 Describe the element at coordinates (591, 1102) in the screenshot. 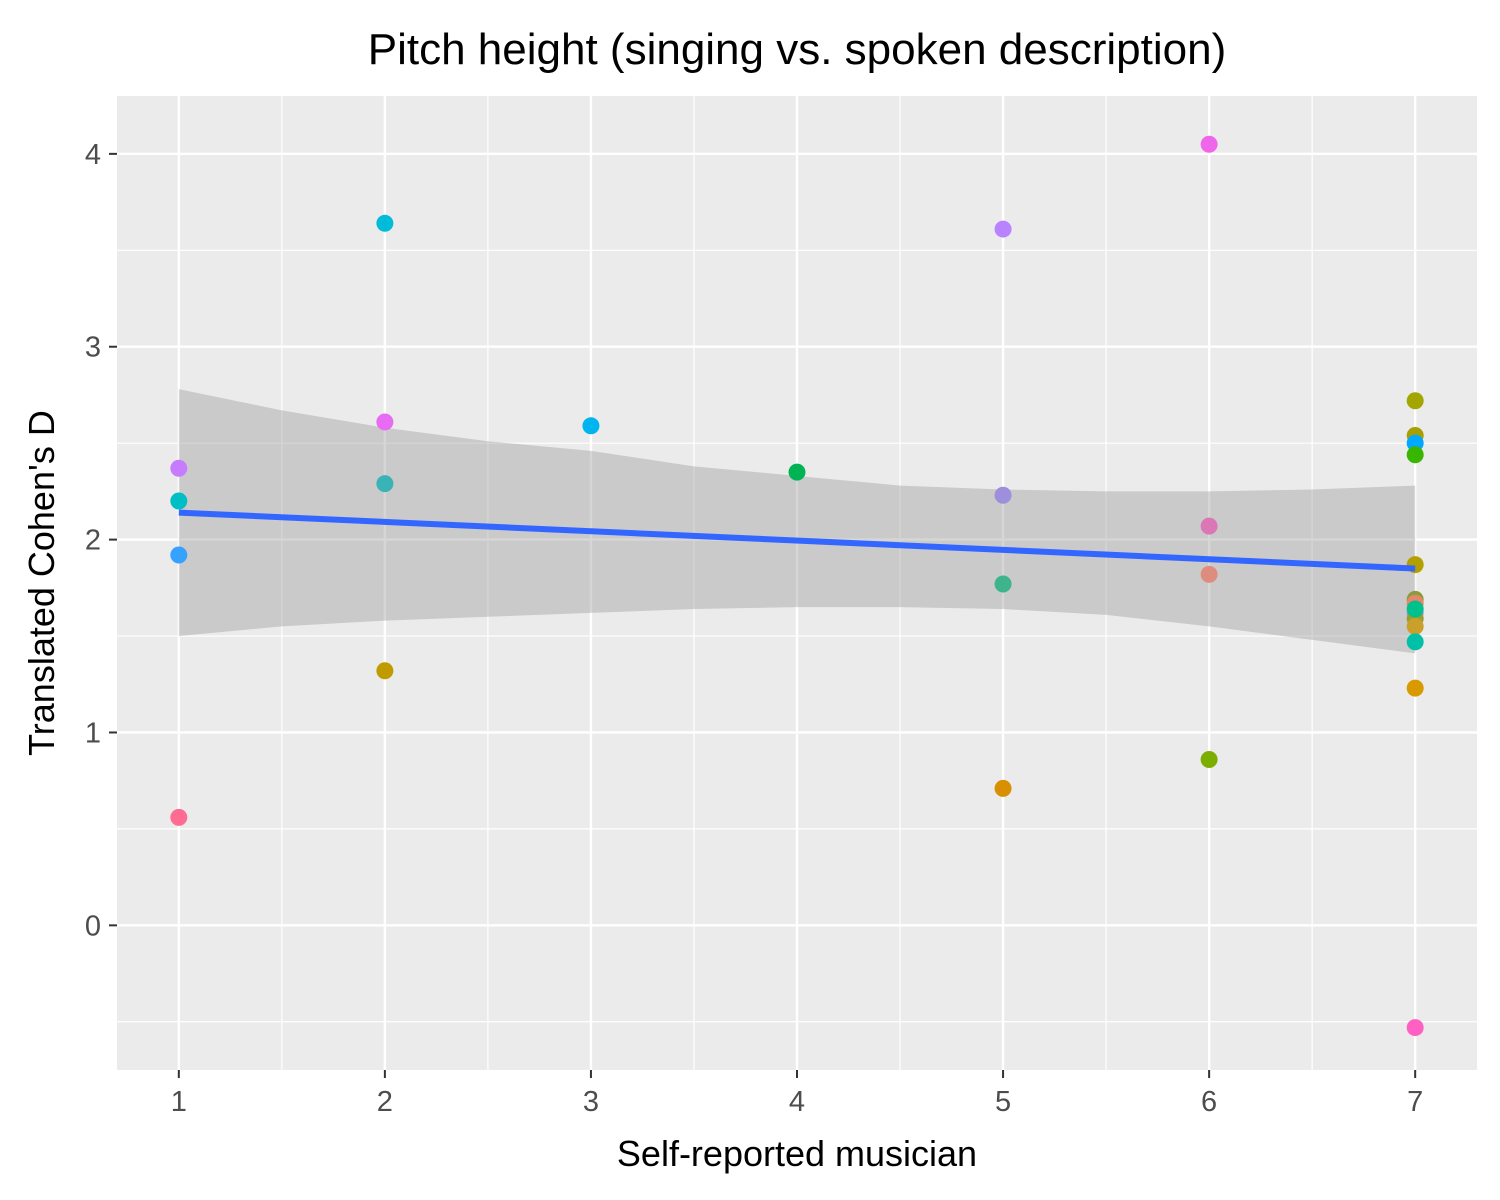

I see `x-tick-label: 3` at that location.